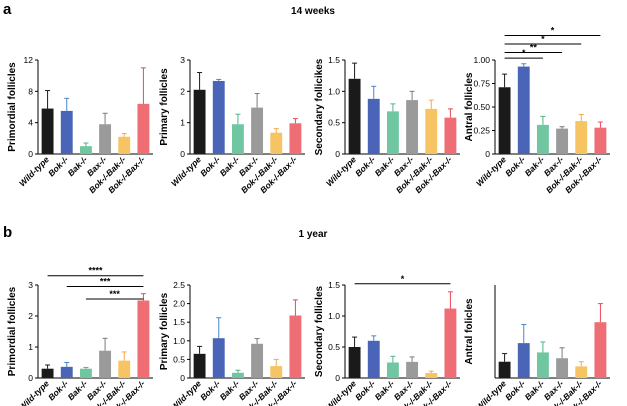 The width and height of the screenshot is (627, 406). I want to click on panel-letter-a: a, so click(7, 9).